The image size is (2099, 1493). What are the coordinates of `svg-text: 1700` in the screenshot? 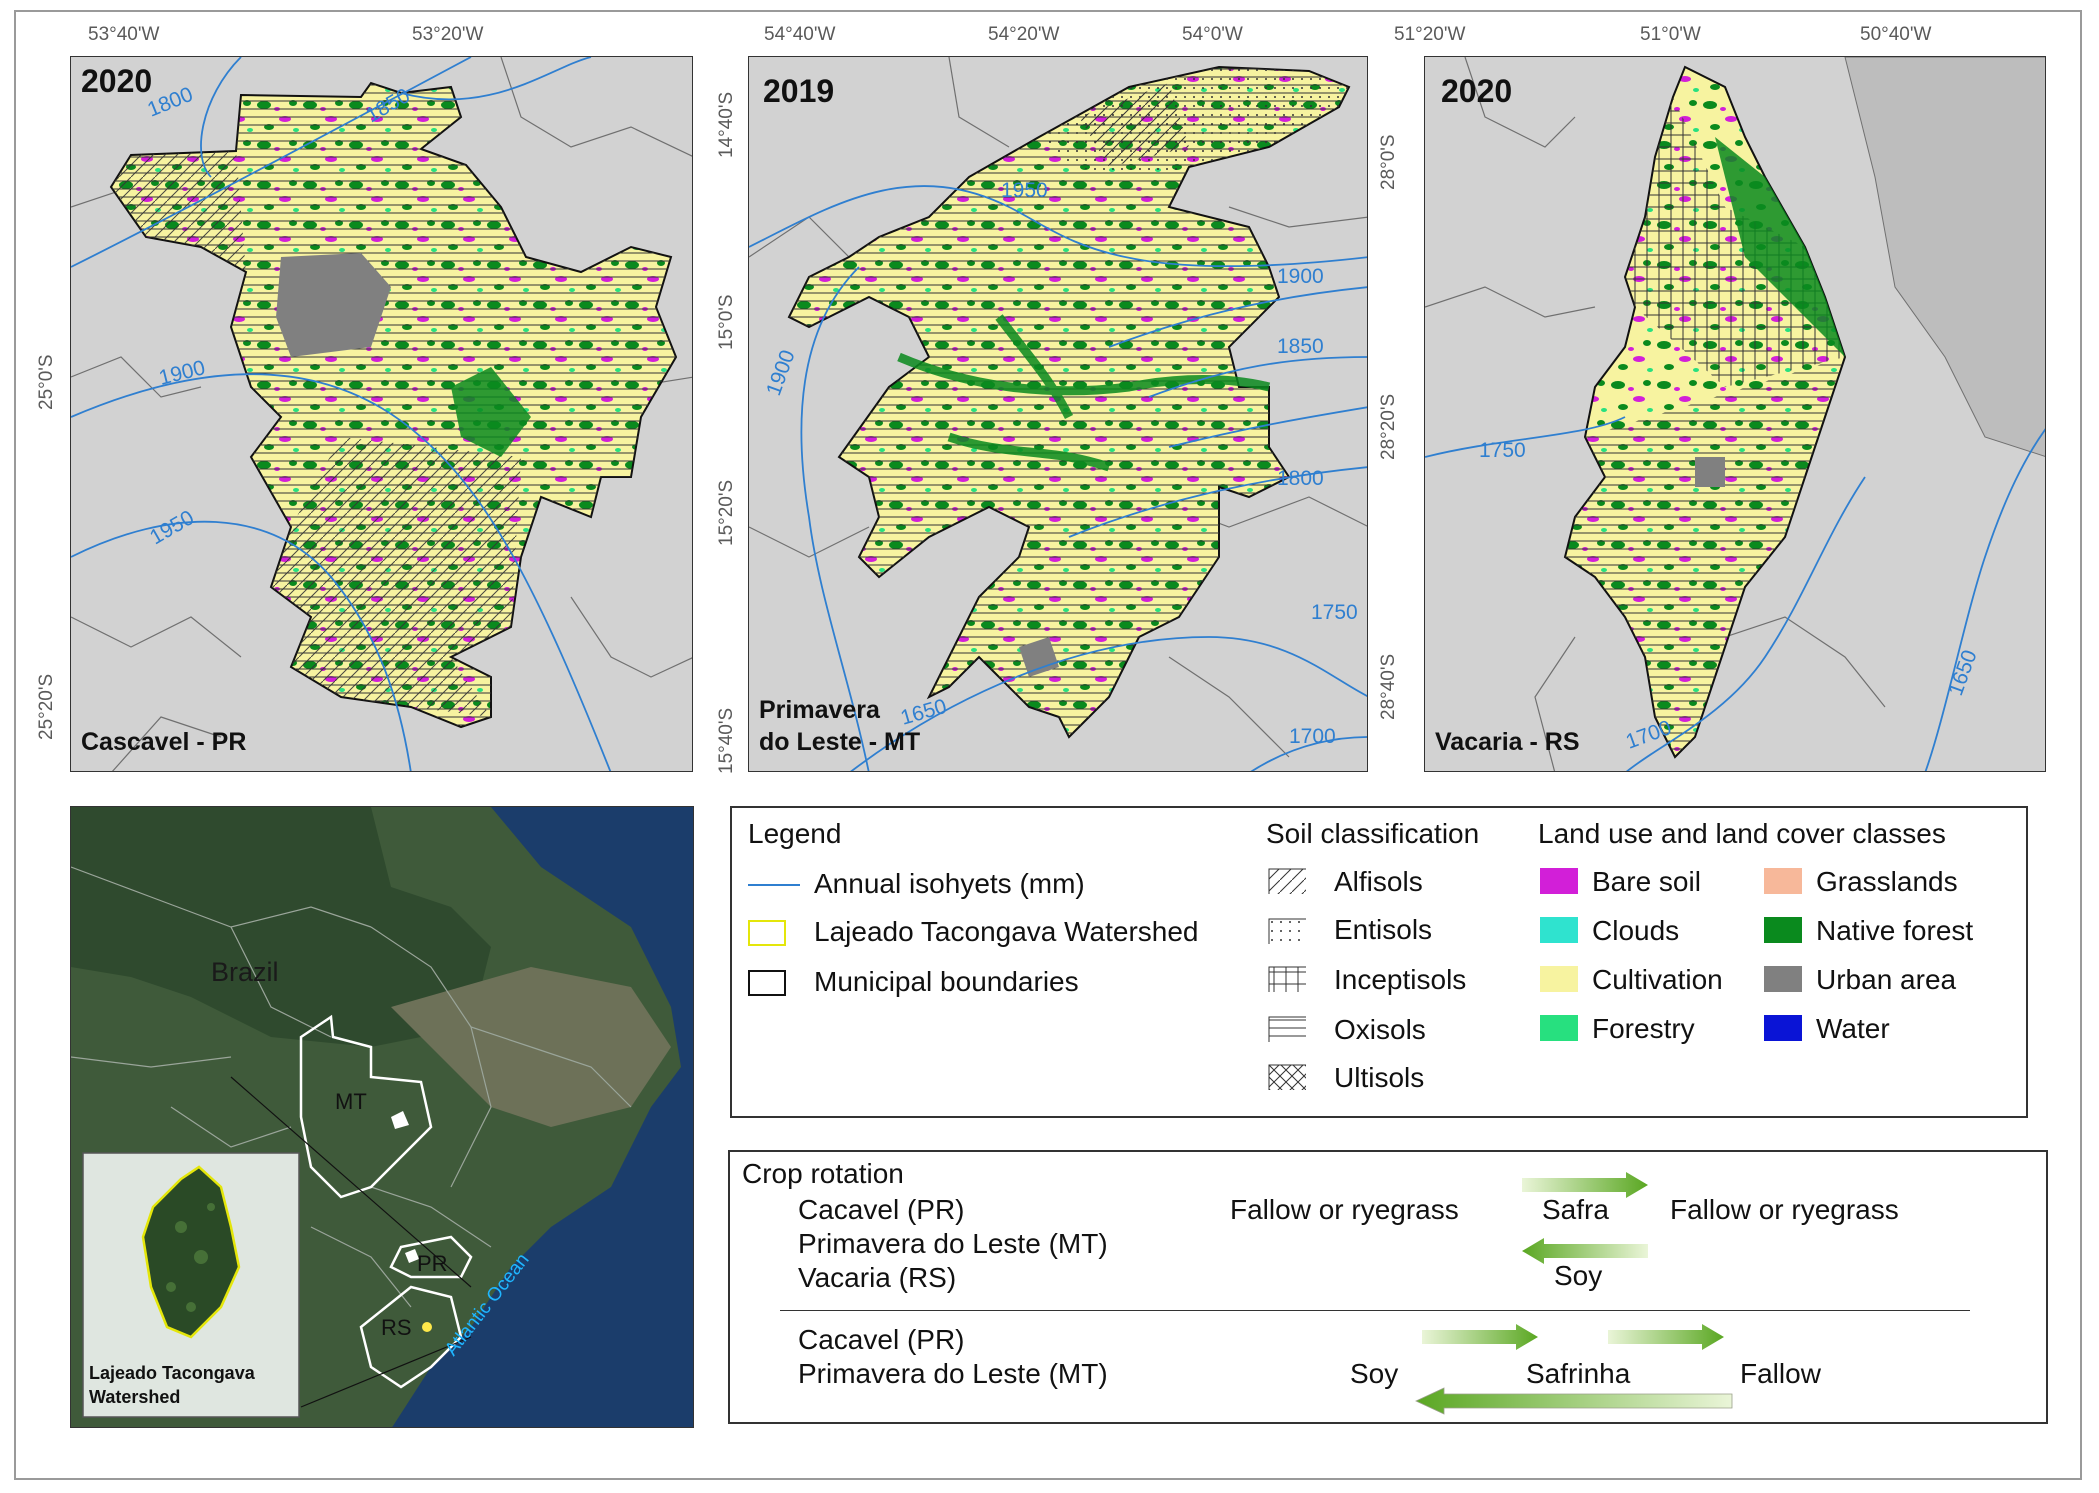 It's located at (1312, 736).